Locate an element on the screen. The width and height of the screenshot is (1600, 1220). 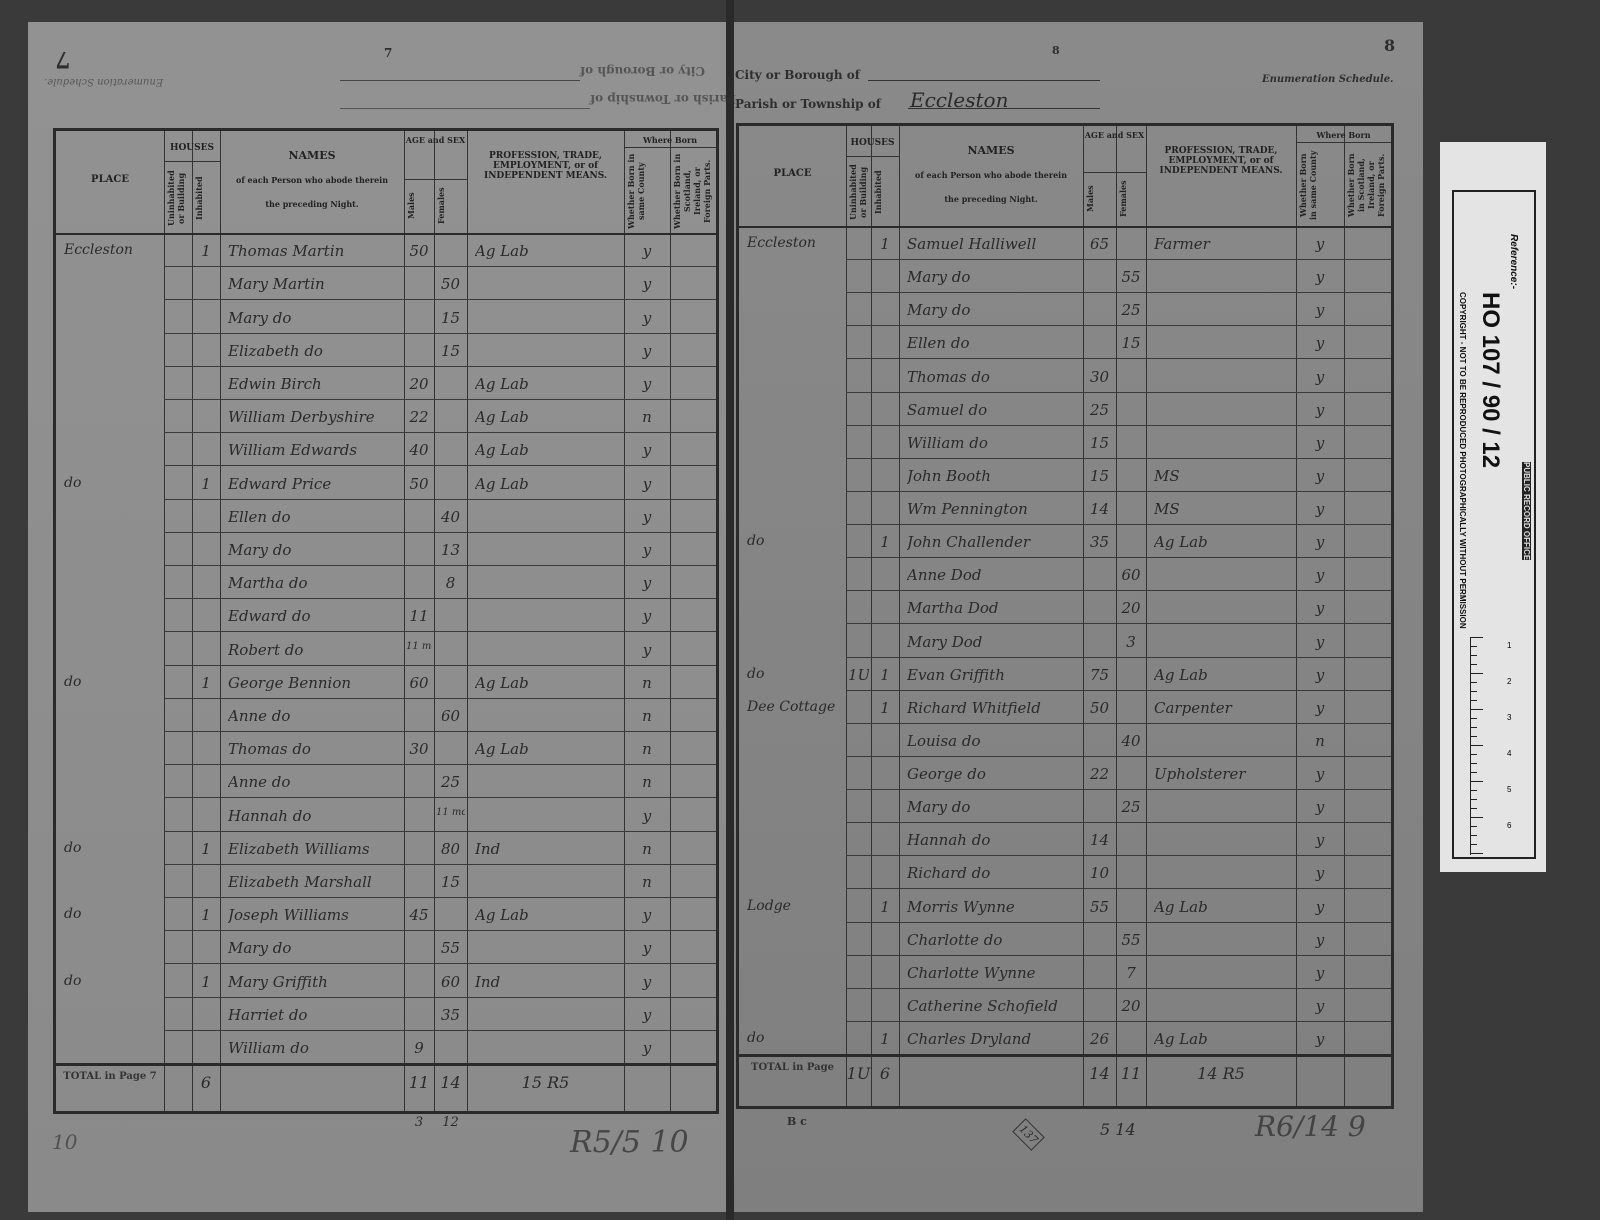
names-subheader: of each Person who abode therein is located at coordinates (991, 175).